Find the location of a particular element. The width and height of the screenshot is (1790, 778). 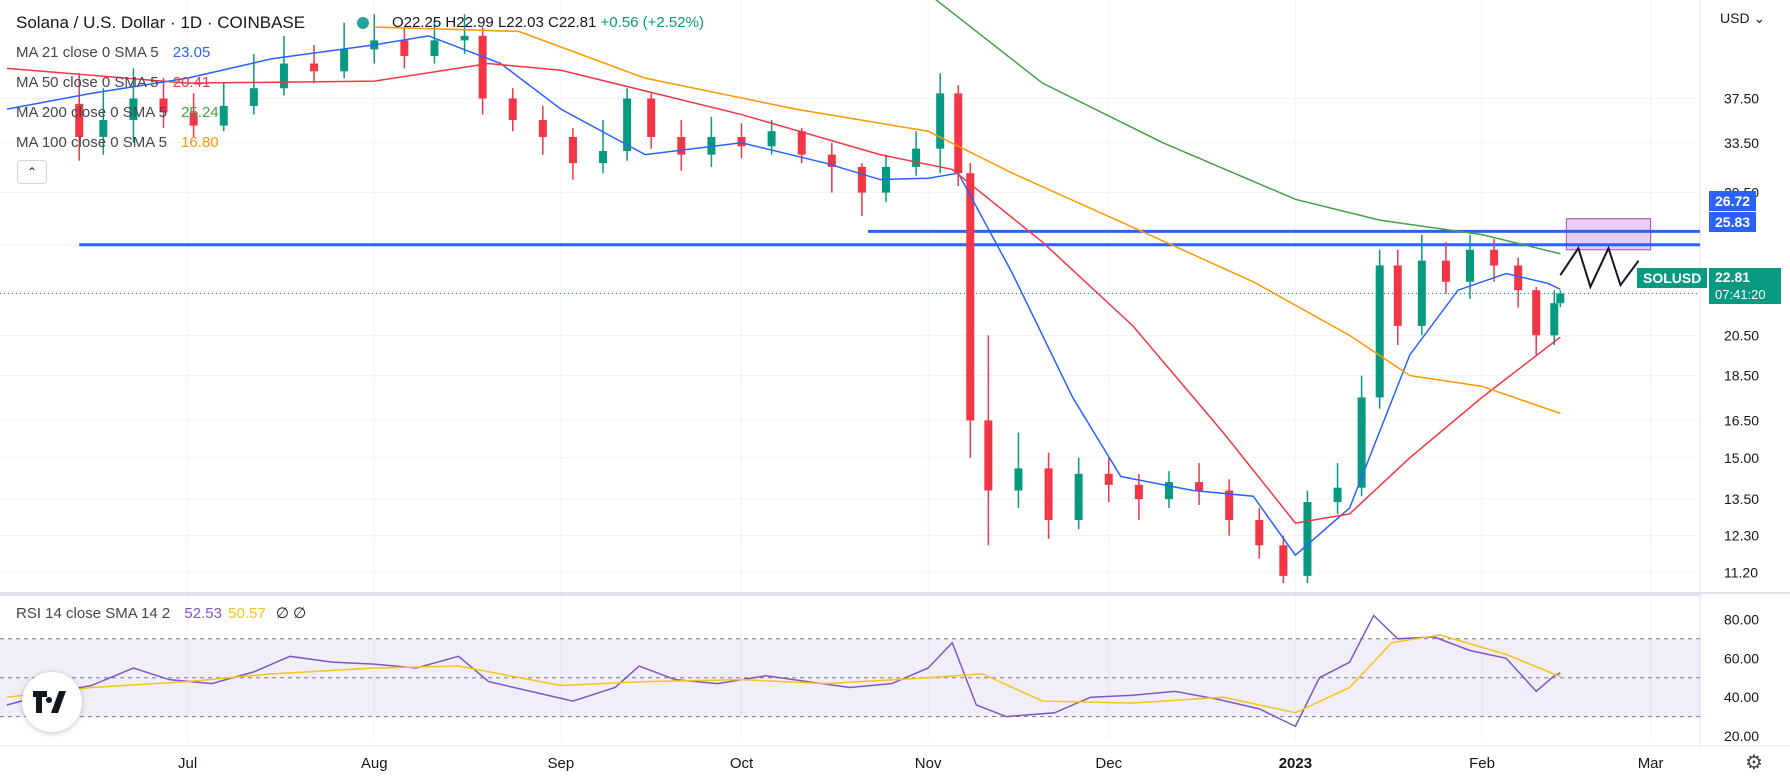

indicator-ma21: MA 21 close 0 SMA 5 23.05 is located at coordinates (113, 53).